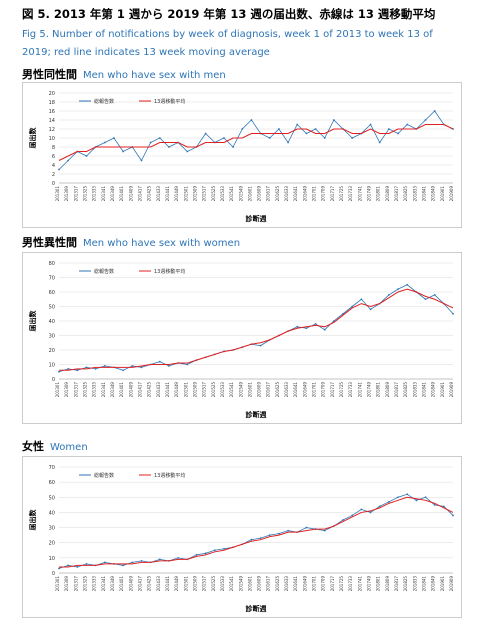  I want to click on x-tick-label: 201309, so click(66, 390).